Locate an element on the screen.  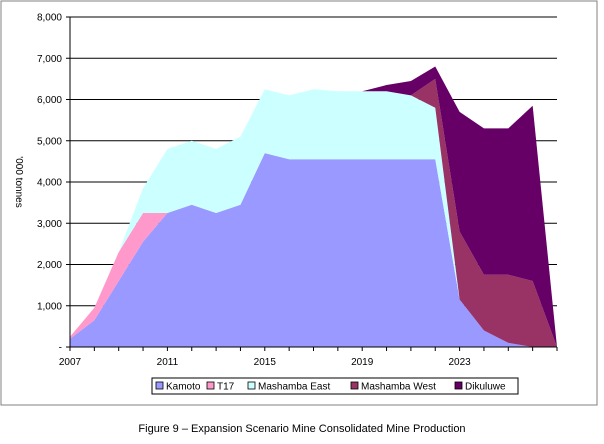
y-tick-label: 3,000 is located at coordinates (49, 224).